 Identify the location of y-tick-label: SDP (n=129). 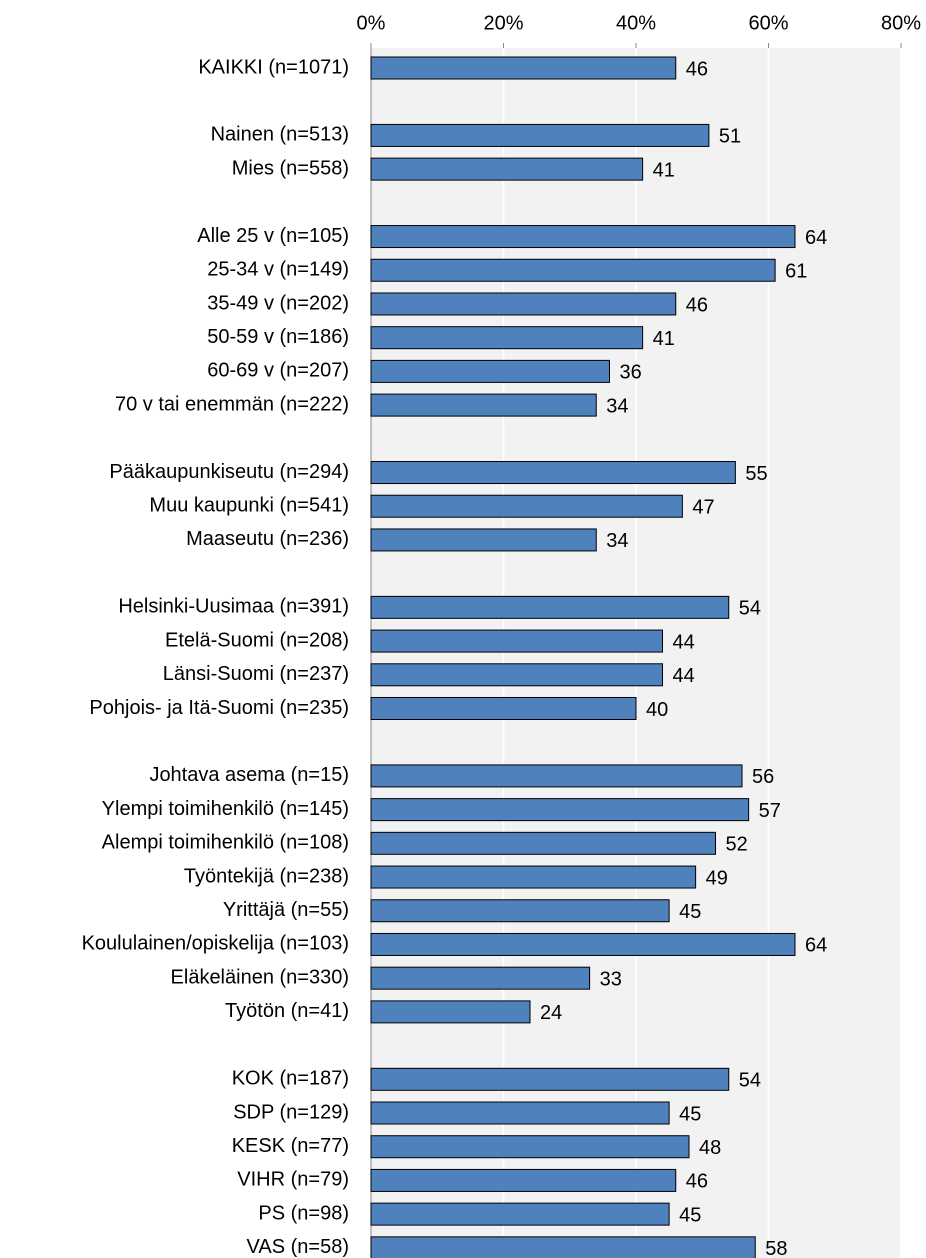
(291, 1112).